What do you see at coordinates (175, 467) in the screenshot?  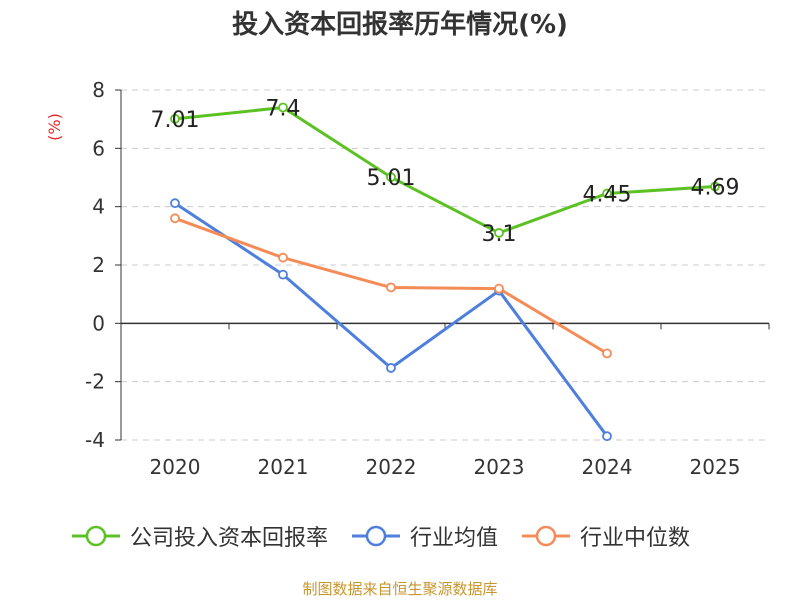 I see `x-tick-label: 2020` at bounding box center [175, 467].